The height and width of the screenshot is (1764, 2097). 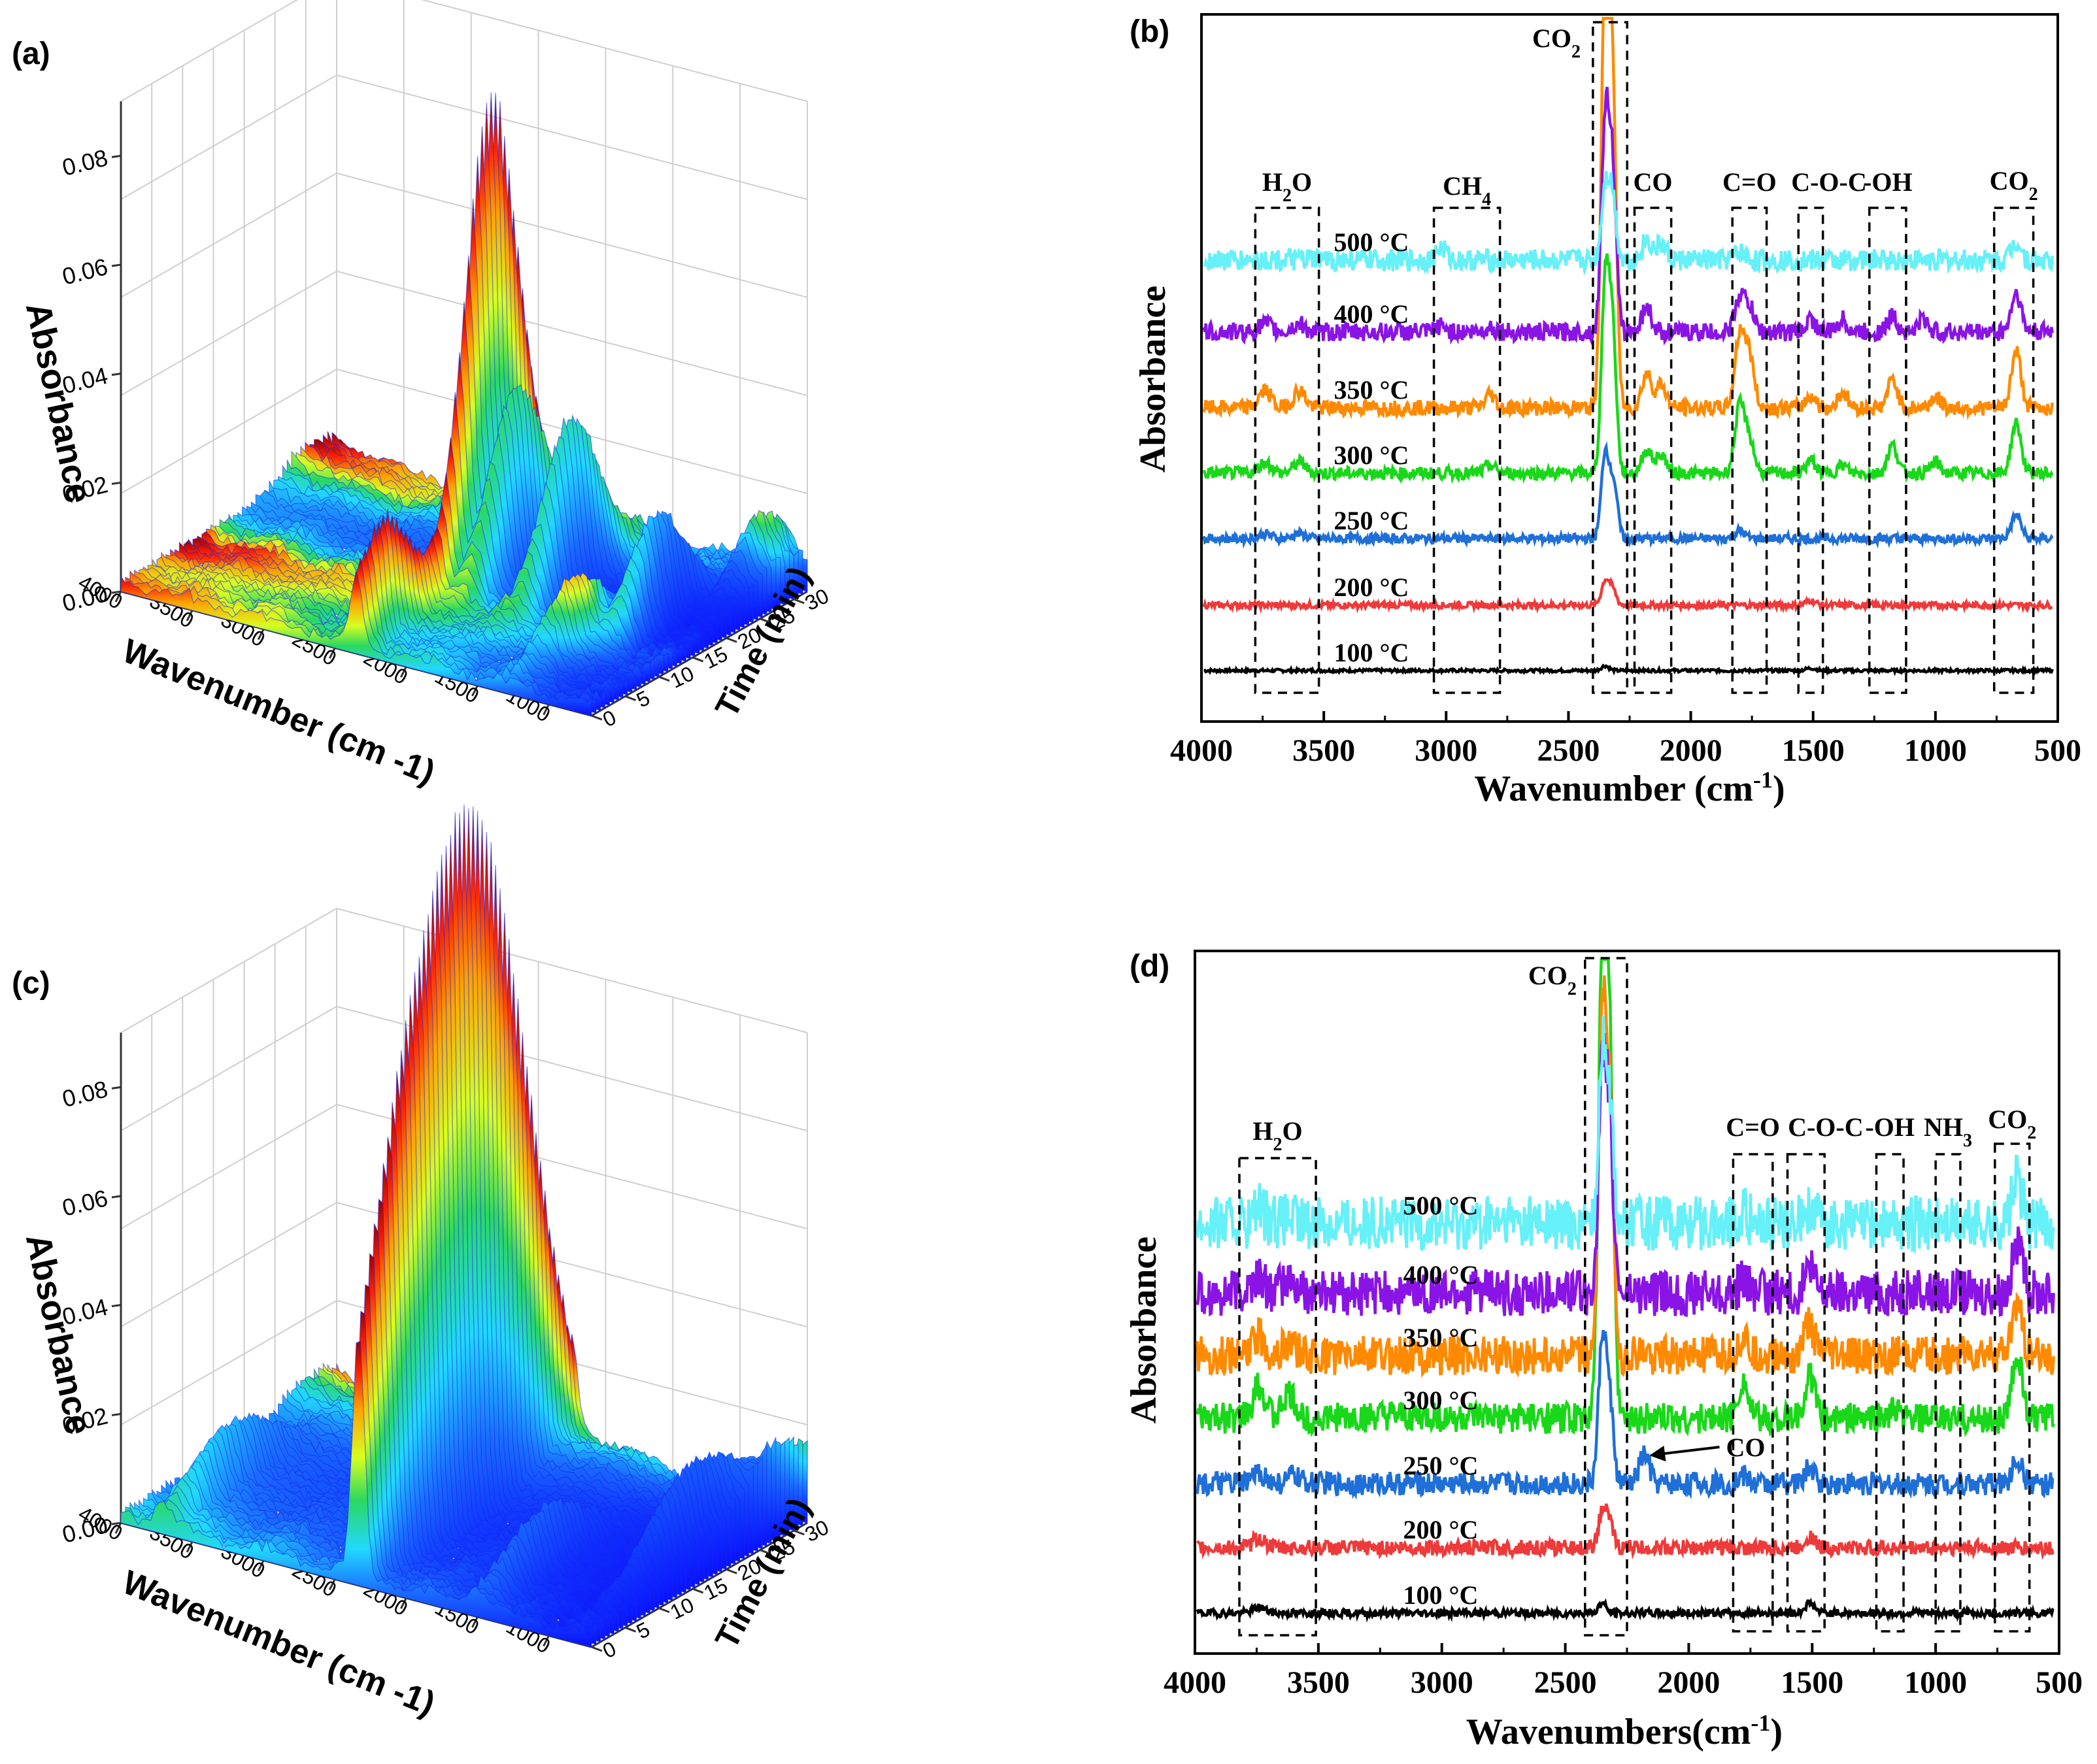 What do you see at coordinates (2057, 750) in the screenshot?
I see `x-tick-label: 500` at bounding box center [2057, 750].